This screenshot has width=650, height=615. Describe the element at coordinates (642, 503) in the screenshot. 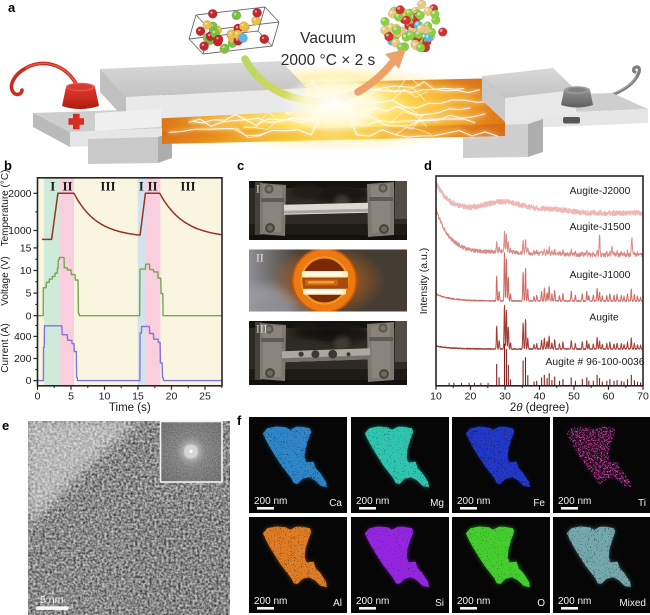

I see `svg-text: Ti` at that location.